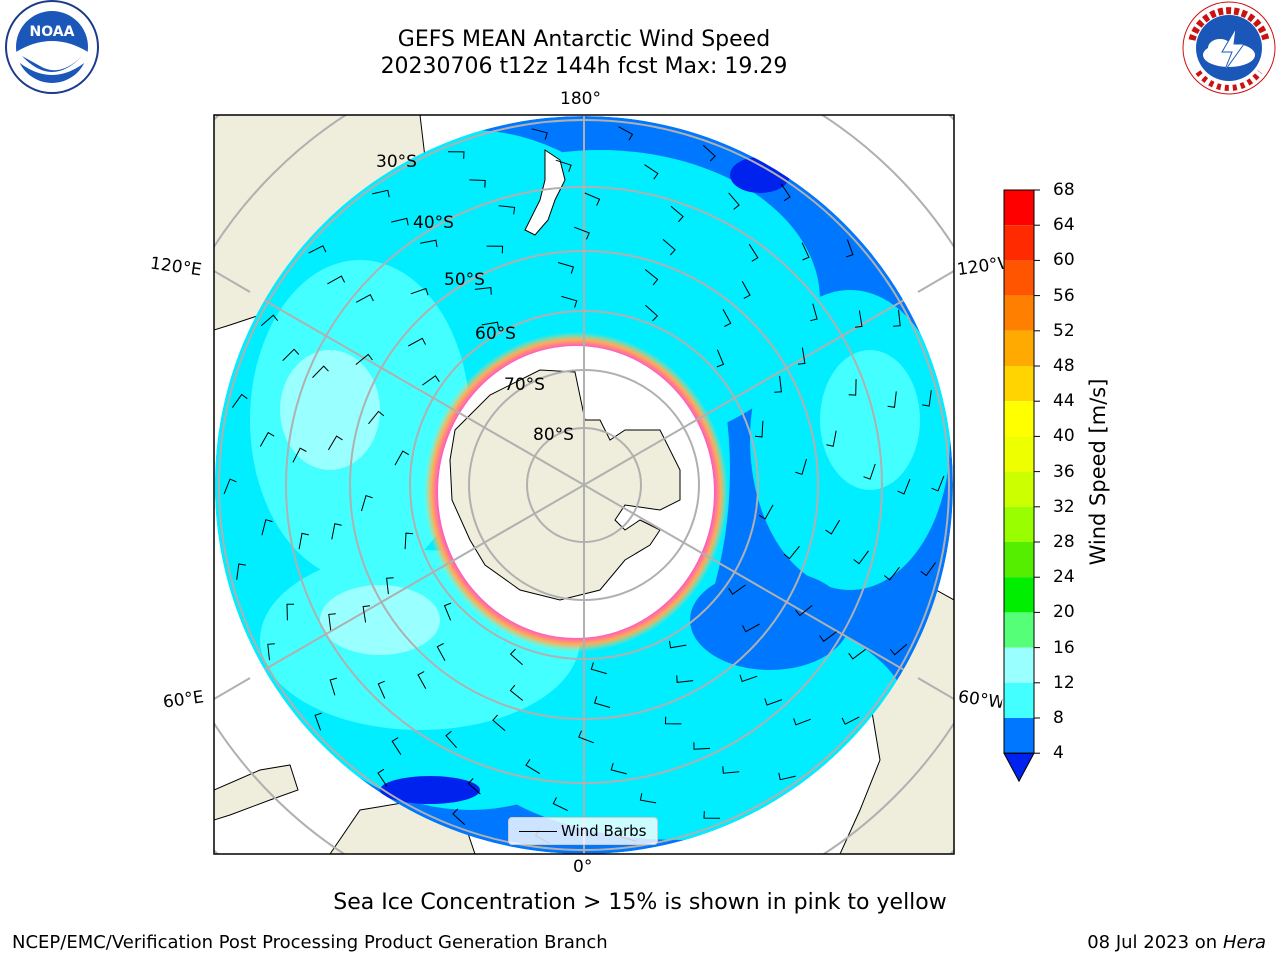 The width and height of the screenshot is (1280, 960). Describe the element at coordinates (1064, 647) in the screenshot. I see `colorbar-tick-label: 16` at that location.